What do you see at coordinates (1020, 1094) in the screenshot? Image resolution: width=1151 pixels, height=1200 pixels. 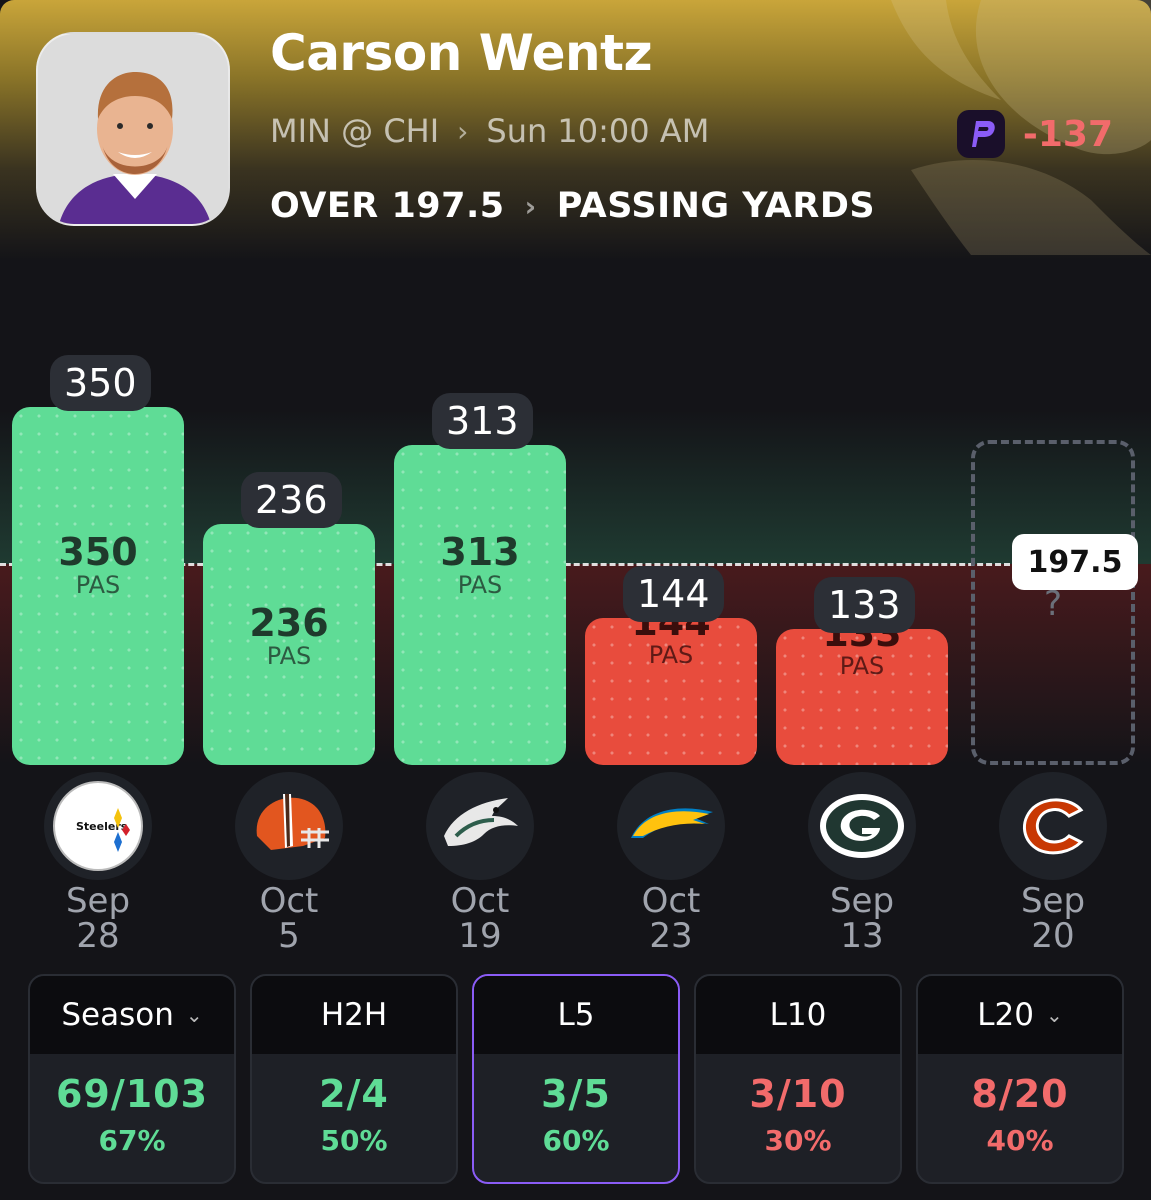 I see `split-fraction: 8/20` at bounding box center [1020, 1094].